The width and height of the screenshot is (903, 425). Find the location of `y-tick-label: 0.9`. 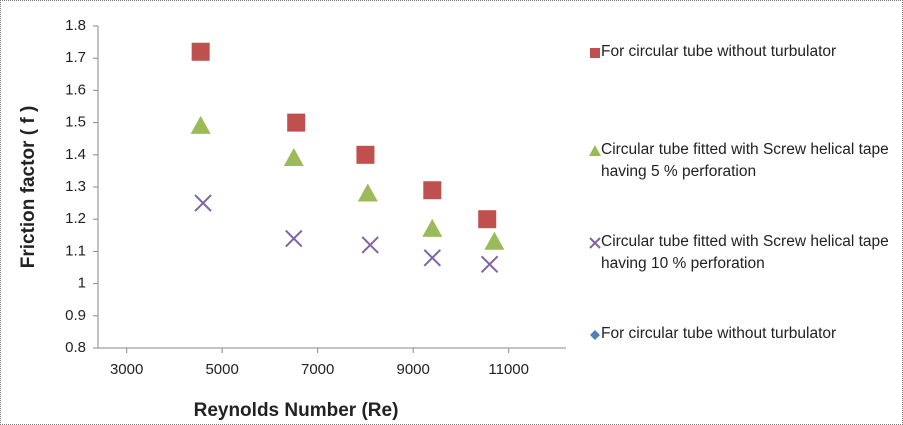

y-tick-label: 0.9 is located at coordinates (75, 315).